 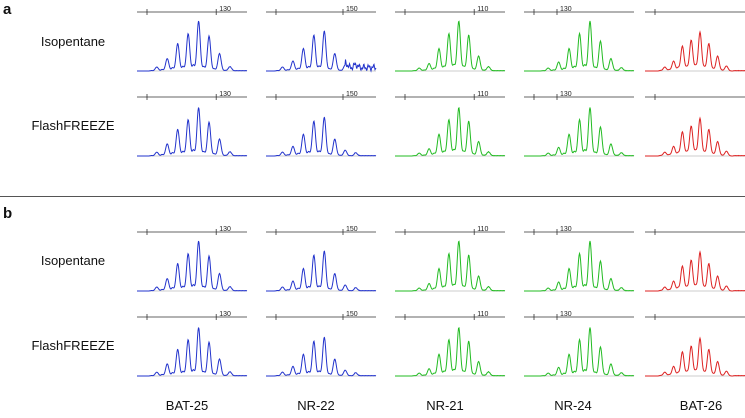 I want to click on column-label-bat-26: BAT-26, so click(x=701, y=405).